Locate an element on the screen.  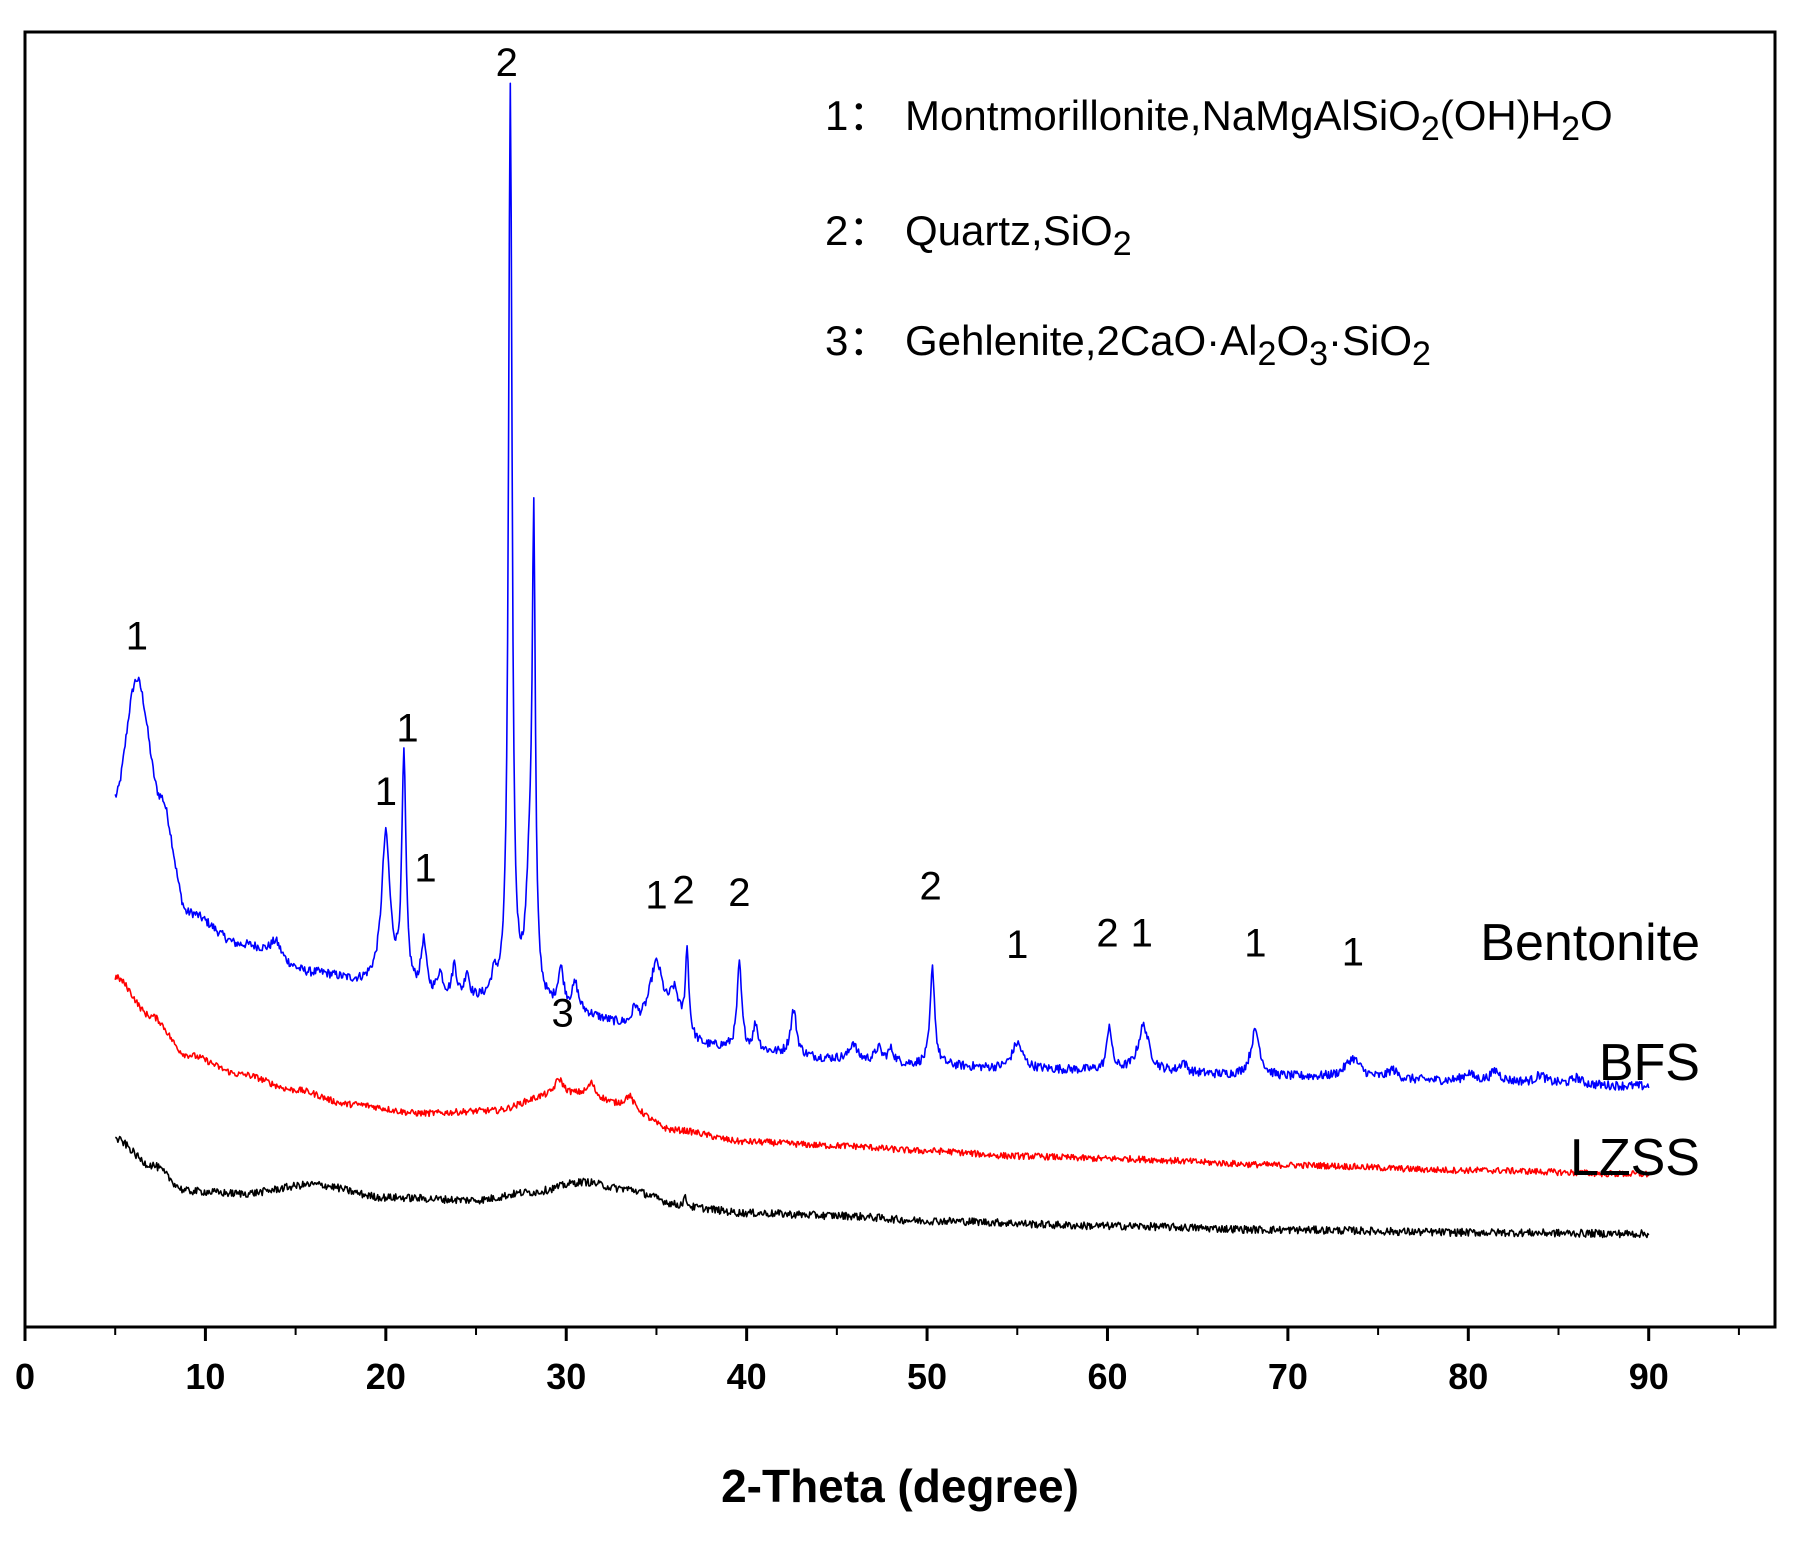
series-line-lzss is located at coordinates (882, 1187).